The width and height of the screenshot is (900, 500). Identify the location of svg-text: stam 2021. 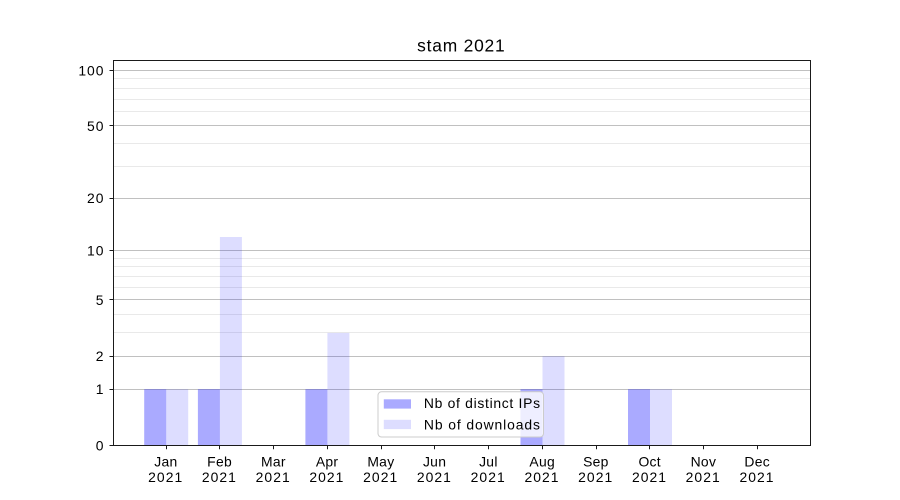
(461, 45).